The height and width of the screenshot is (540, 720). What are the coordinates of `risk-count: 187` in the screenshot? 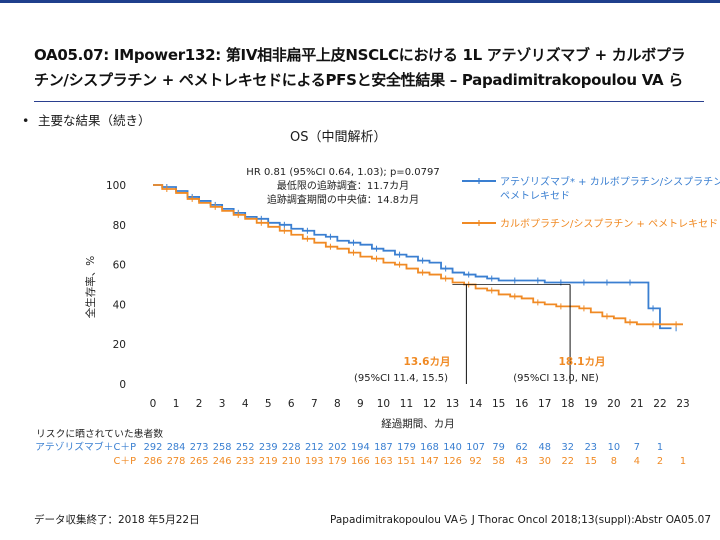 It's located at (383, 447).